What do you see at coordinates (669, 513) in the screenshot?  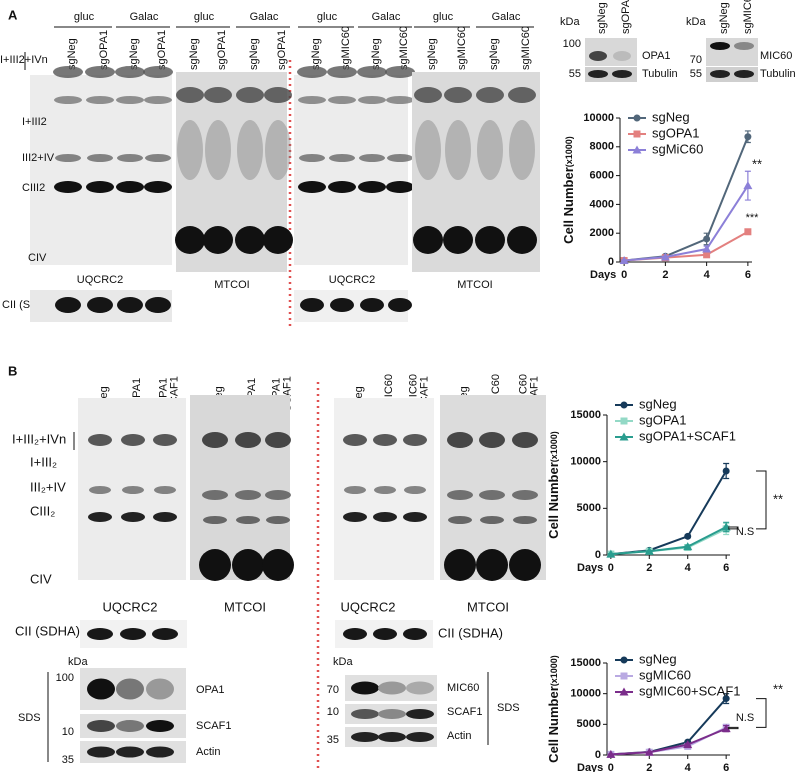 I see `series-line` at bounding box center [669, 513].